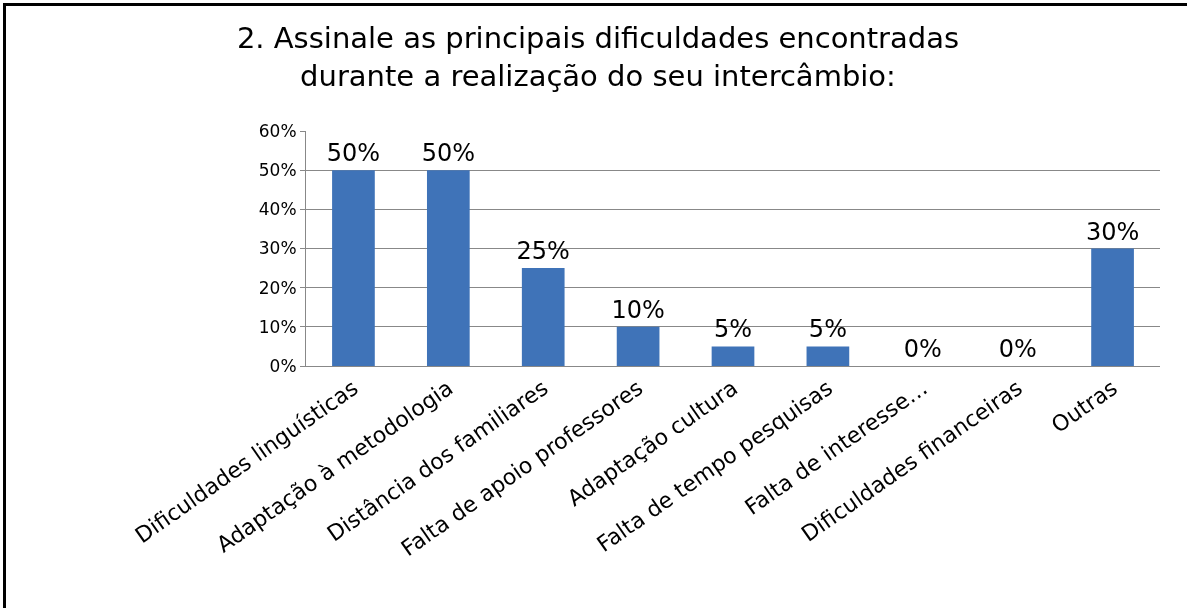 The height and width of the screenshot is (611, 1190). What do you see at coordinates (277, 326) in the screenshot?
I see `y-tick-label: 10%` at bounding box center [277, 326].